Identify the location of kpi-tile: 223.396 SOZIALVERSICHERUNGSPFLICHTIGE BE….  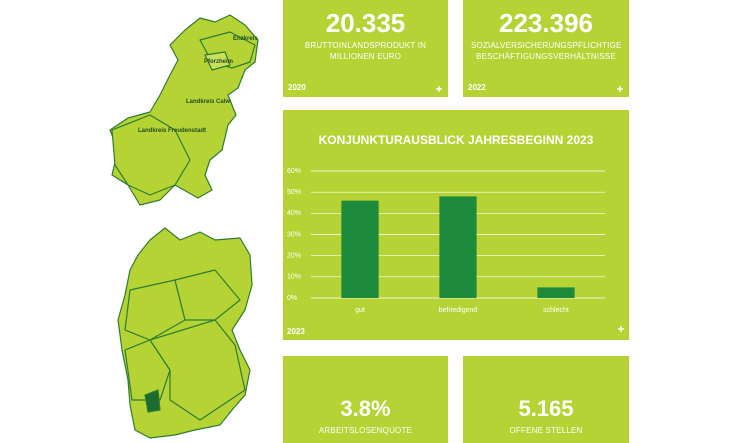
(546, 48).